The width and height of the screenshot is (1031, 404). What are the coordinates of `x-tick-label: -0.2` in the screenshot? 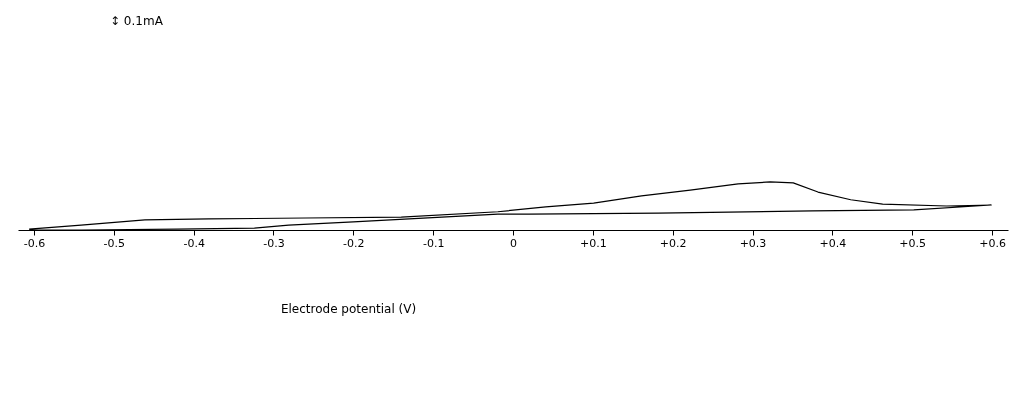 It's located at (354, 243).